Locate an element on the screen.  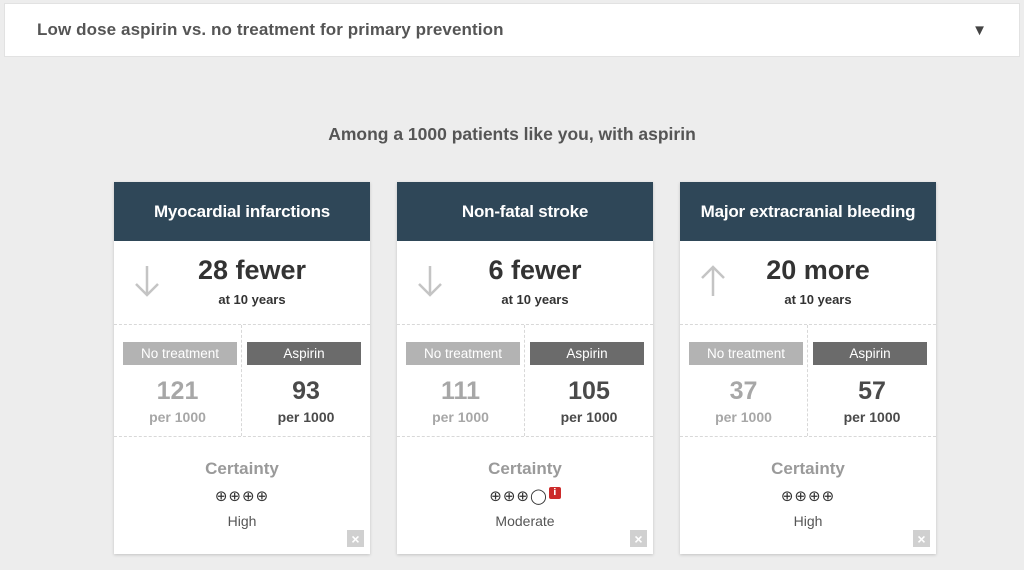
card-title: Major extracranial bleeding is located at coordinates (808, 211).